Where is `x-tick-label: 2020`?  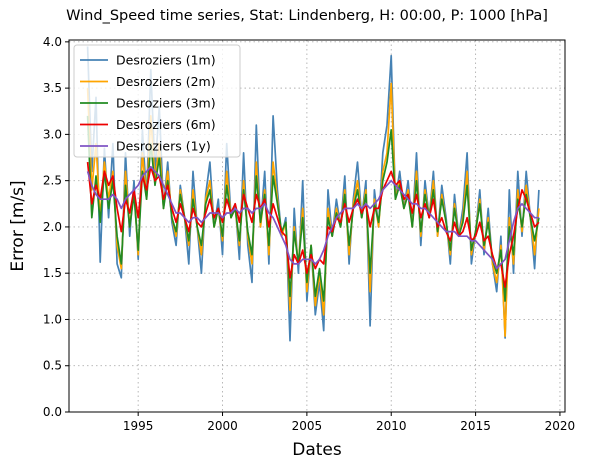 x-tick-label: 2020 is located at coordinates (560, 426).